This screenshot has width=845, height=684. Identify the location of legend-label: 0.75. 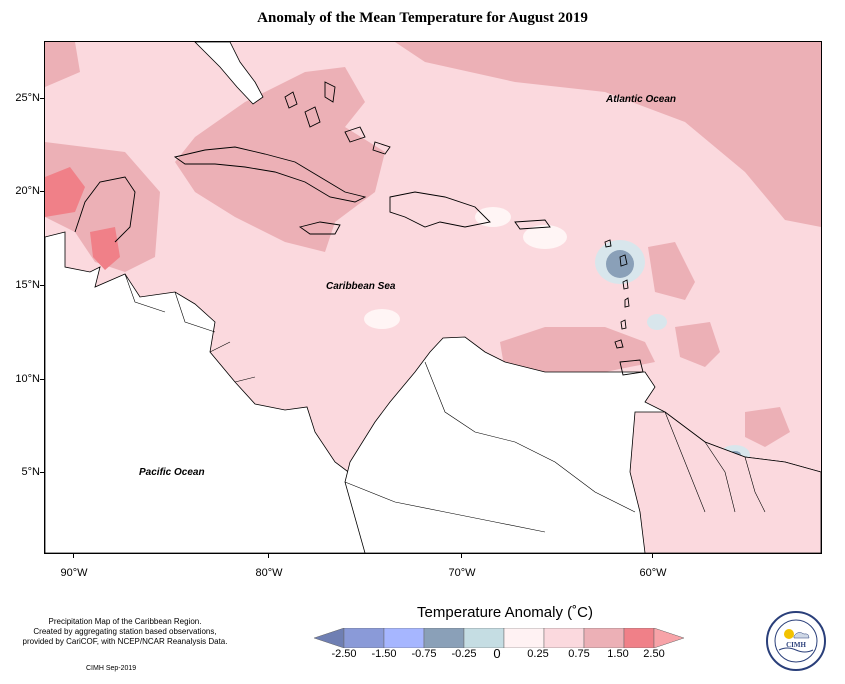
(579, 654).